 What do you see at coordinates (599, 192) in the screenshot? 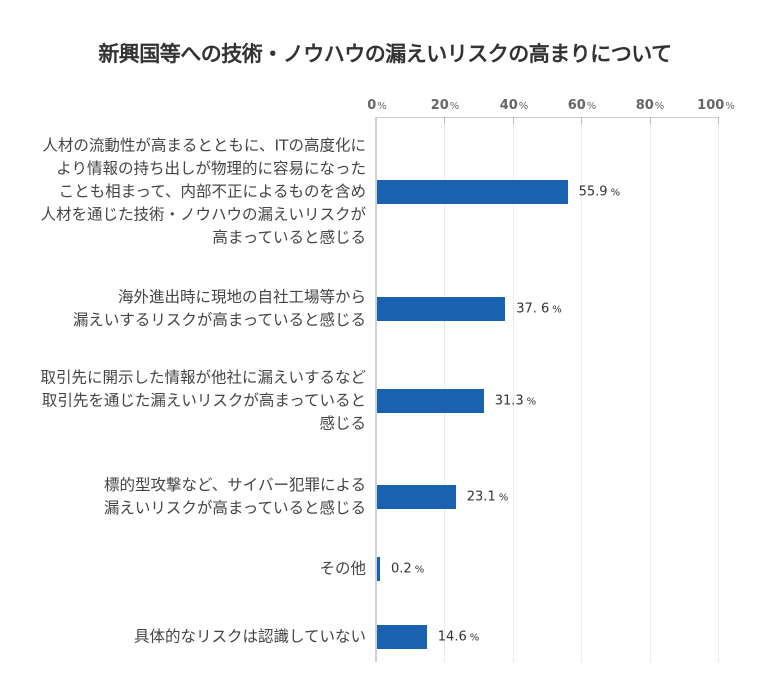
I see `value-label: 55.9%` at bounding box center [599, 192].